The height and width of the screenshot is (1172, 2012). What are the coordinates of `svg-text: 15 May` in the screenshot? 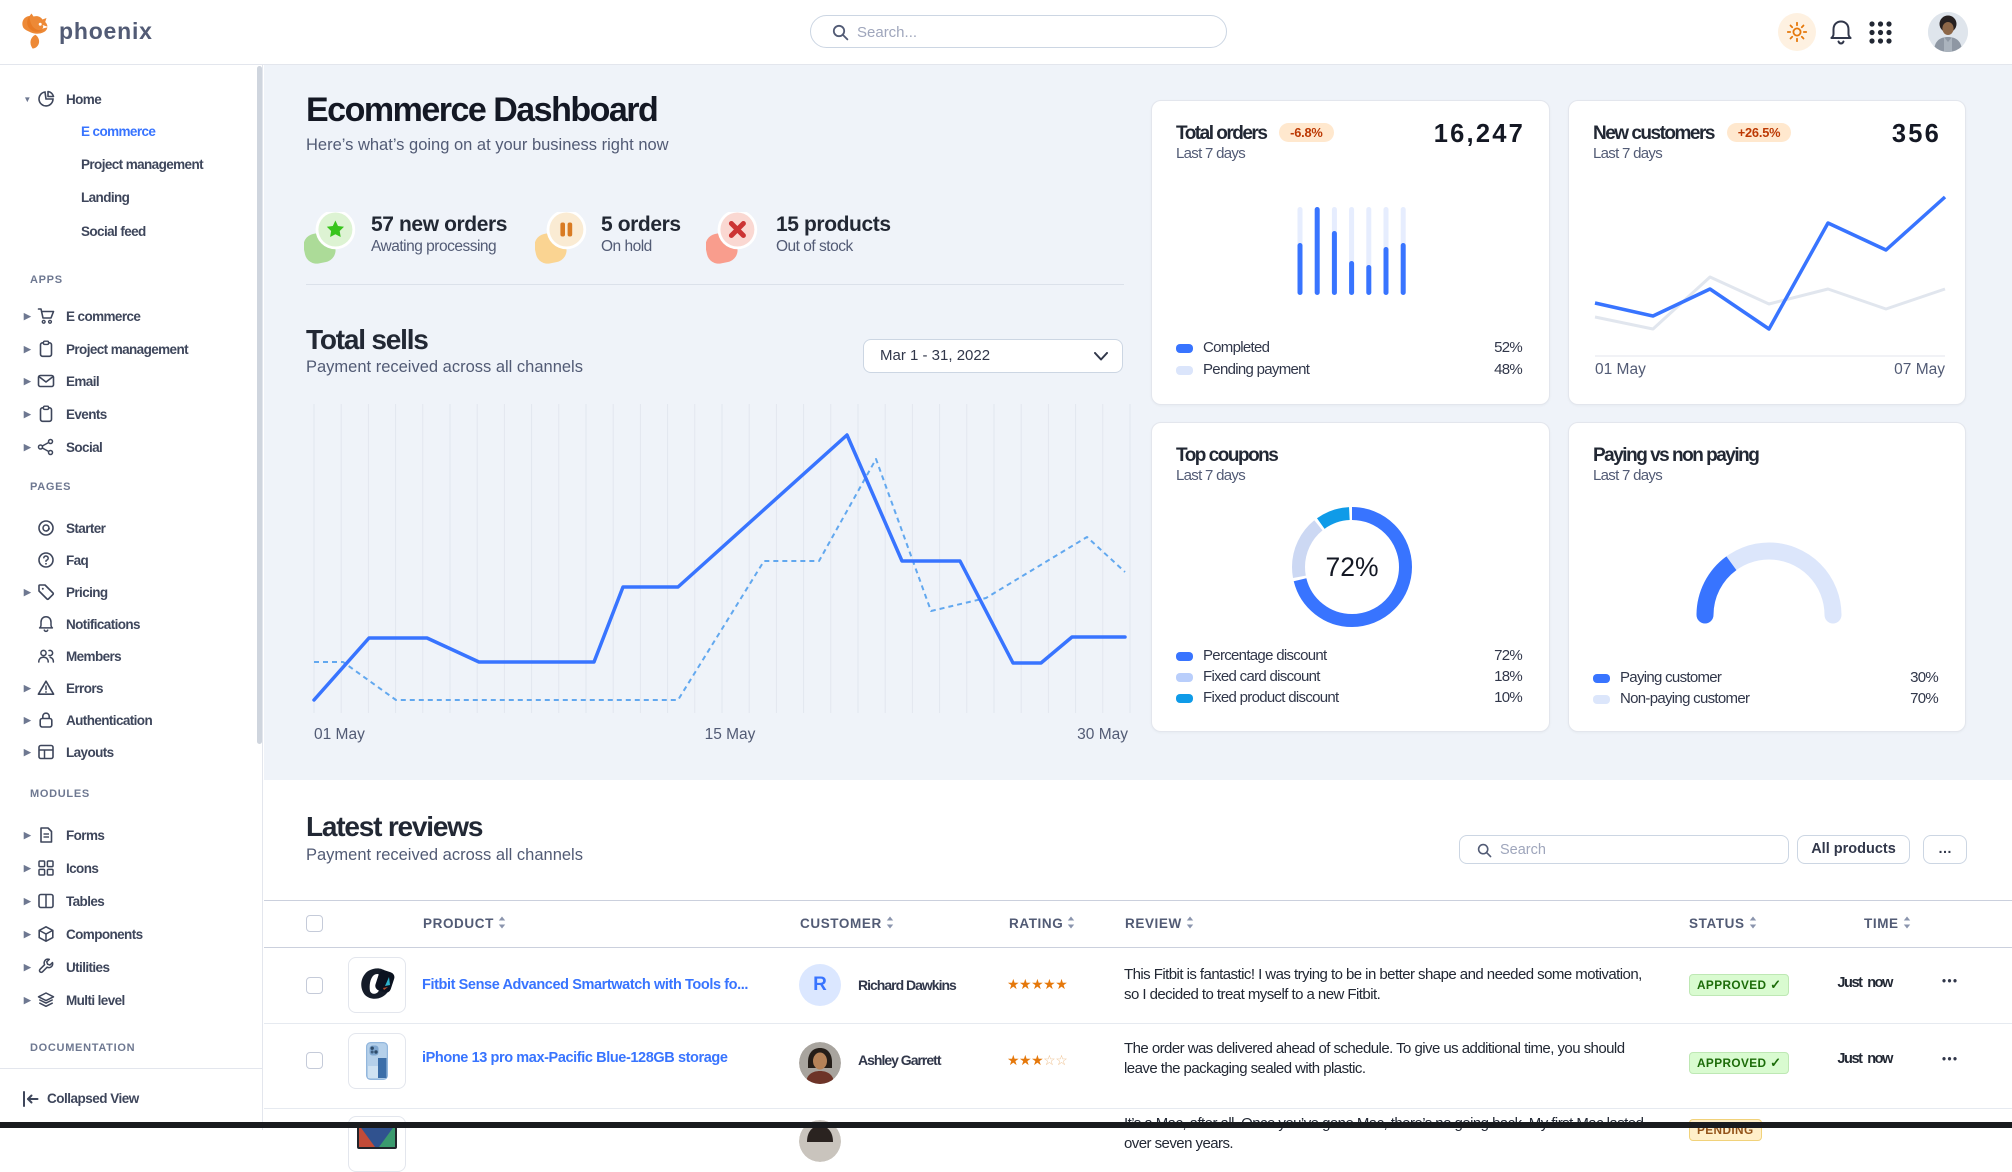 It's located at (730, 734).